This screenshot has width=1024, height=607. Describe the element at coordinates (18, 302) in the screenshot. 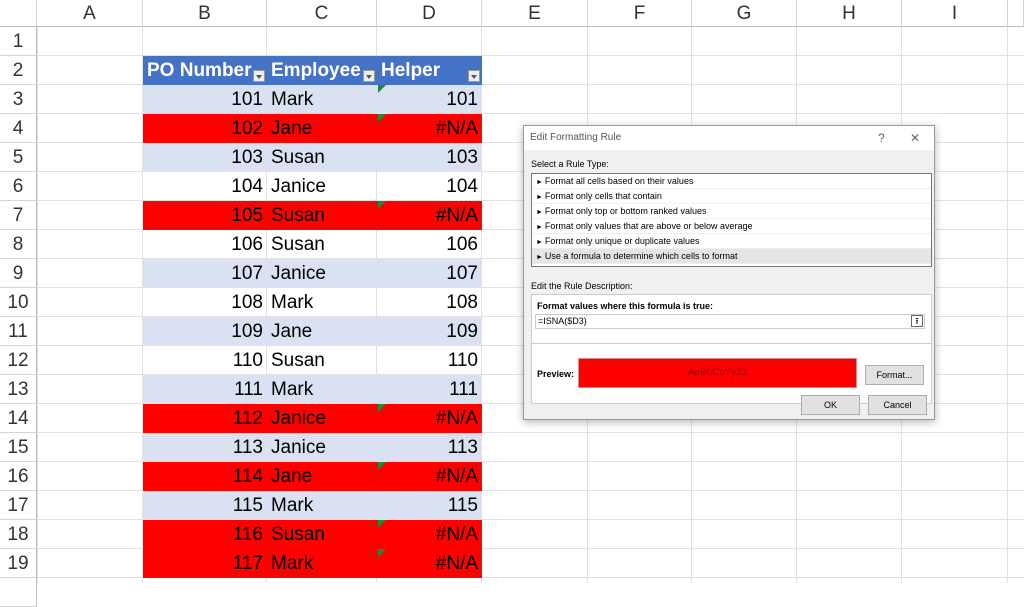

I see `row-header-10: 10` at that location.